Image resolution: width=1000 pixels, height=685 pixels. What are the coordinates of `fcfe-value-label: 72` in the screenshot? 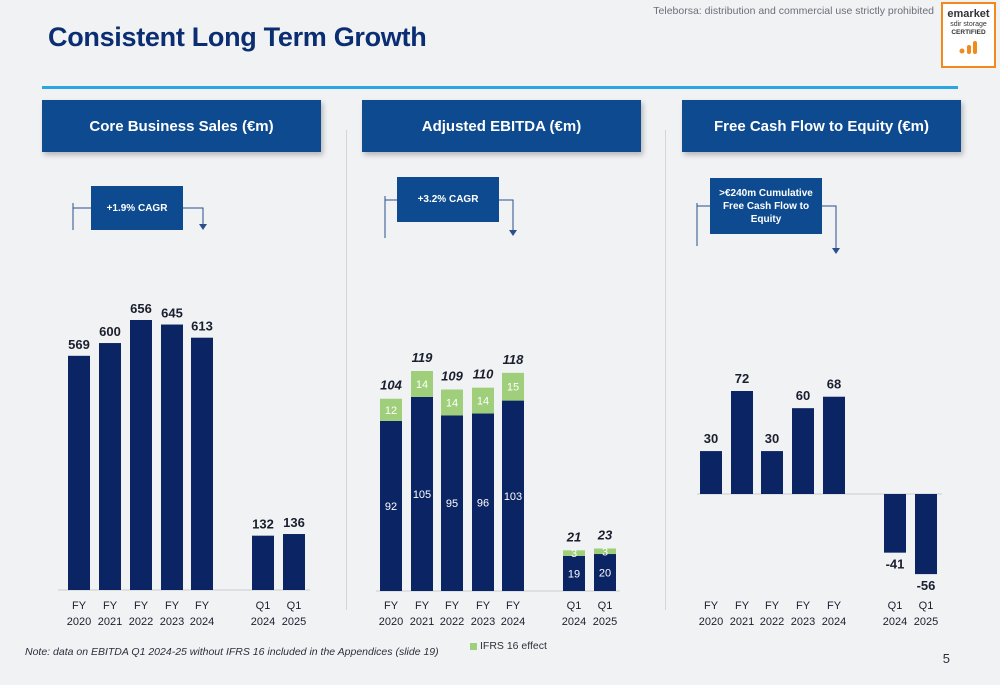 It's located at (742, 378).